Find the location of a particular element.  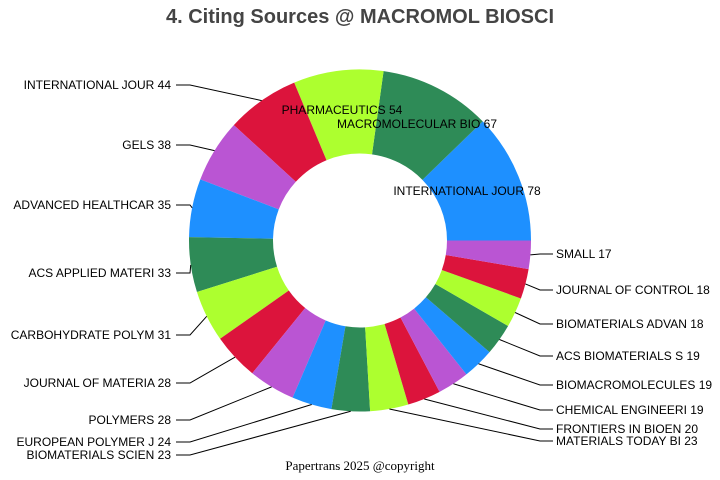

slice-label: PHARMACEUTICS 54 is located at coordinates (342, 110).